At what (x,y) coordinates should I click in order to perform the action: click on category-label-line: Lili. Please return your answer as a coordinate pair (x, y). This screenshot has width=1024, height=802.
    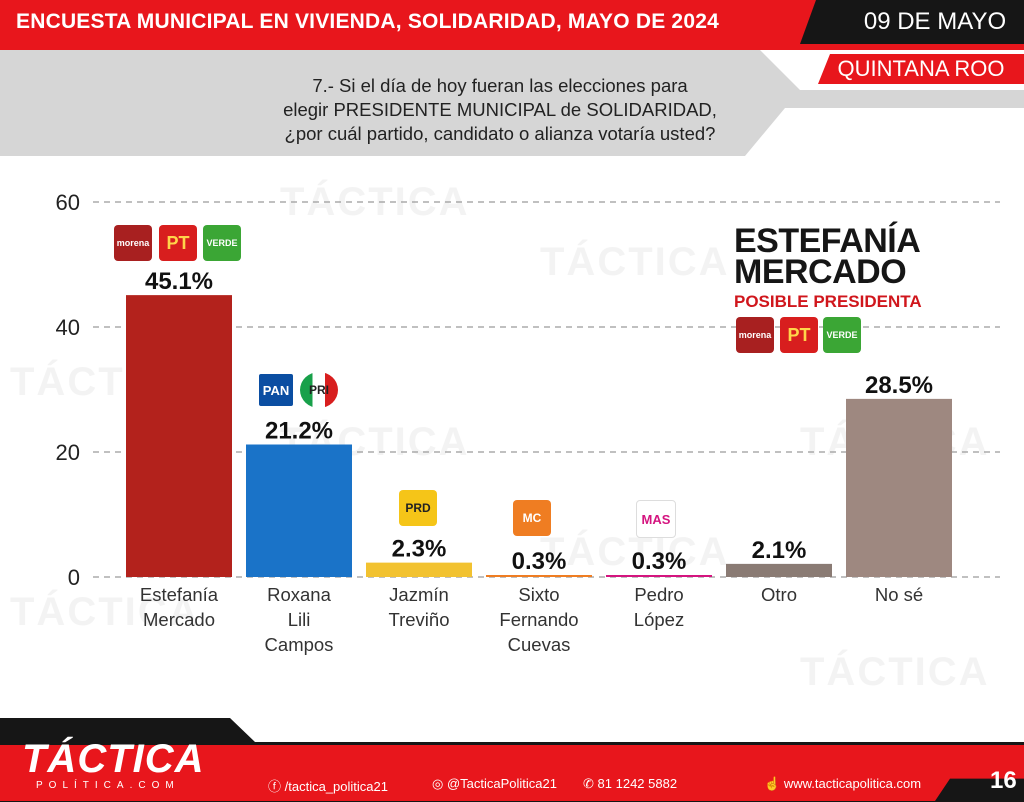
    Looking at the image, I should click on (299, 619).